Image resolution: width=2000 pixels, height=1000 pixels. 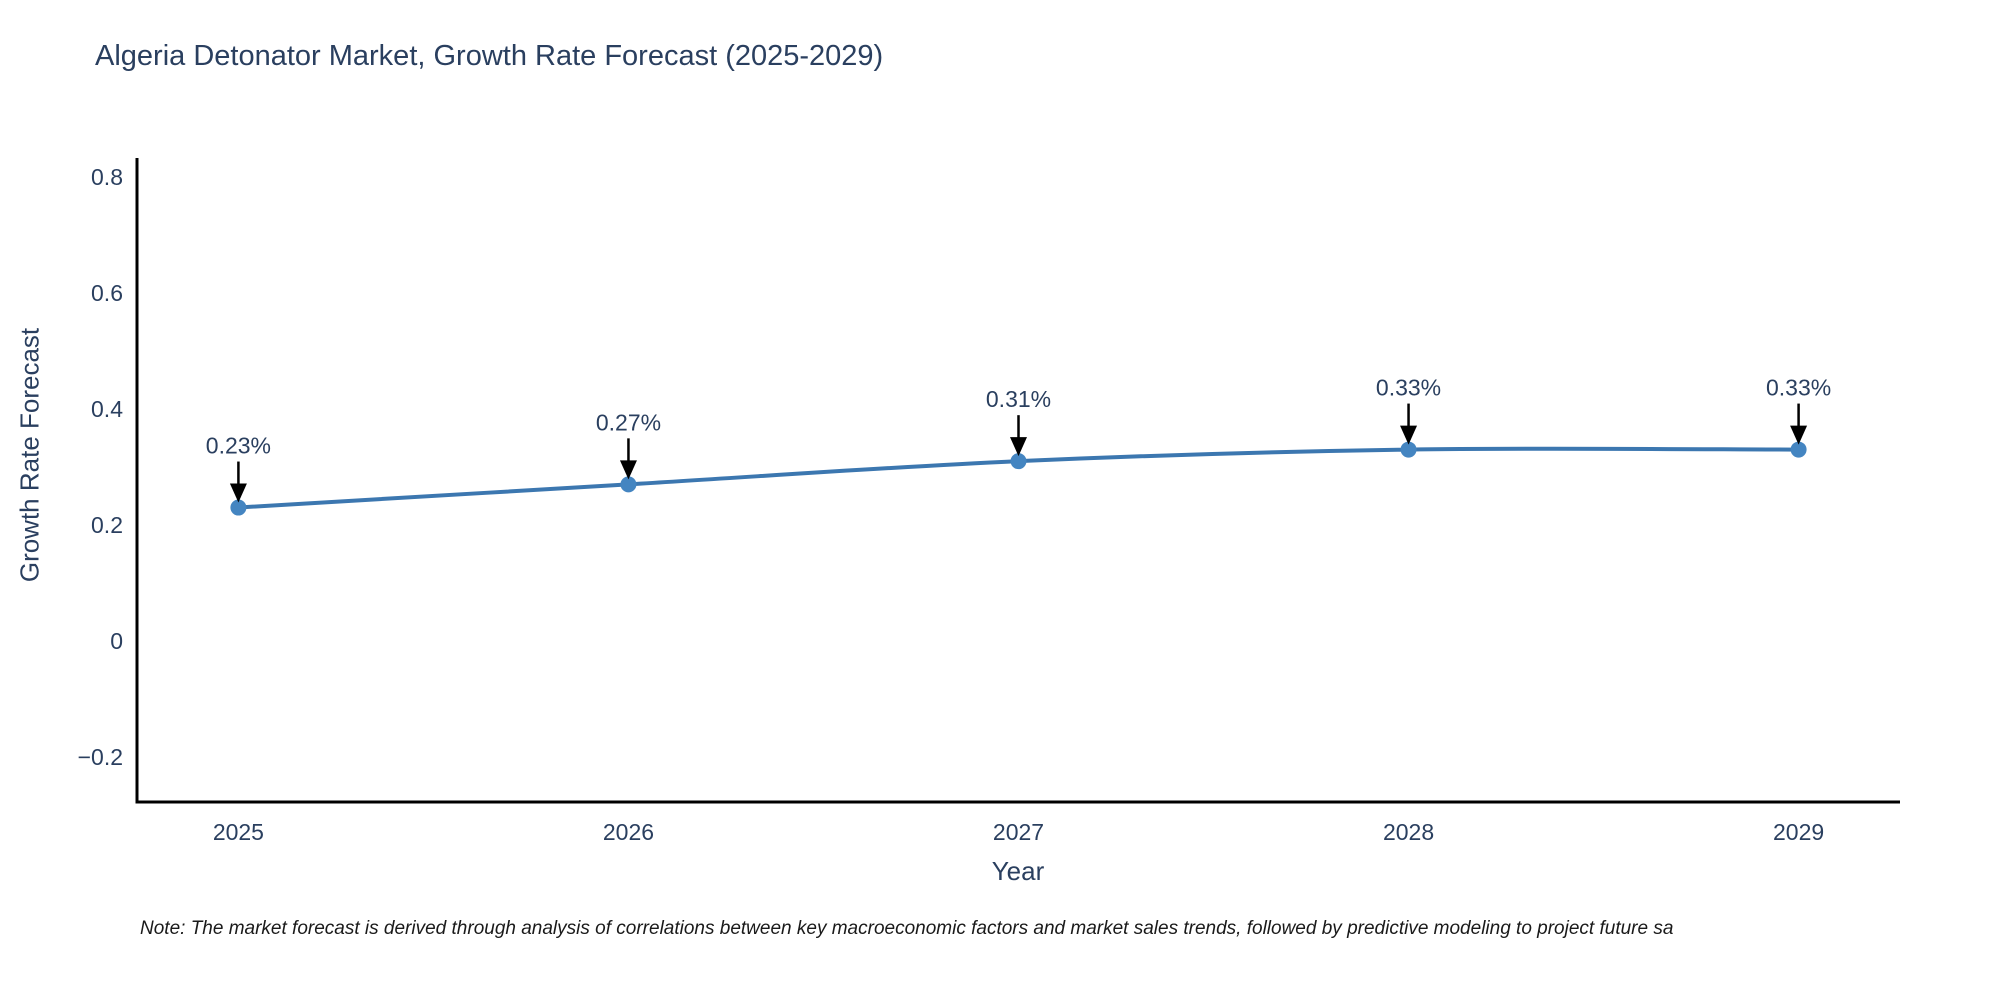 What do you see at coordinates (1798, 832) in the screenshot?
I see `x-tick-label: 2029` at bounding box center [1798, 832].